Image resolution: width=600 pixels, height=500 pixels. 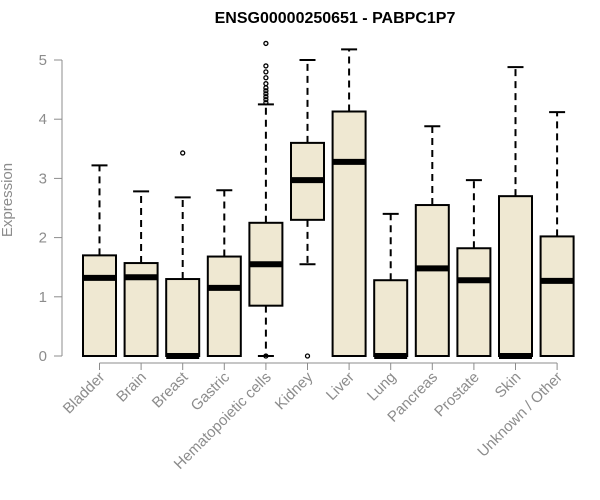 What do you see at coordinates (43, 297) in the screenshot?
I see `y-tick-label: 1` at bounding box center [43, 297].